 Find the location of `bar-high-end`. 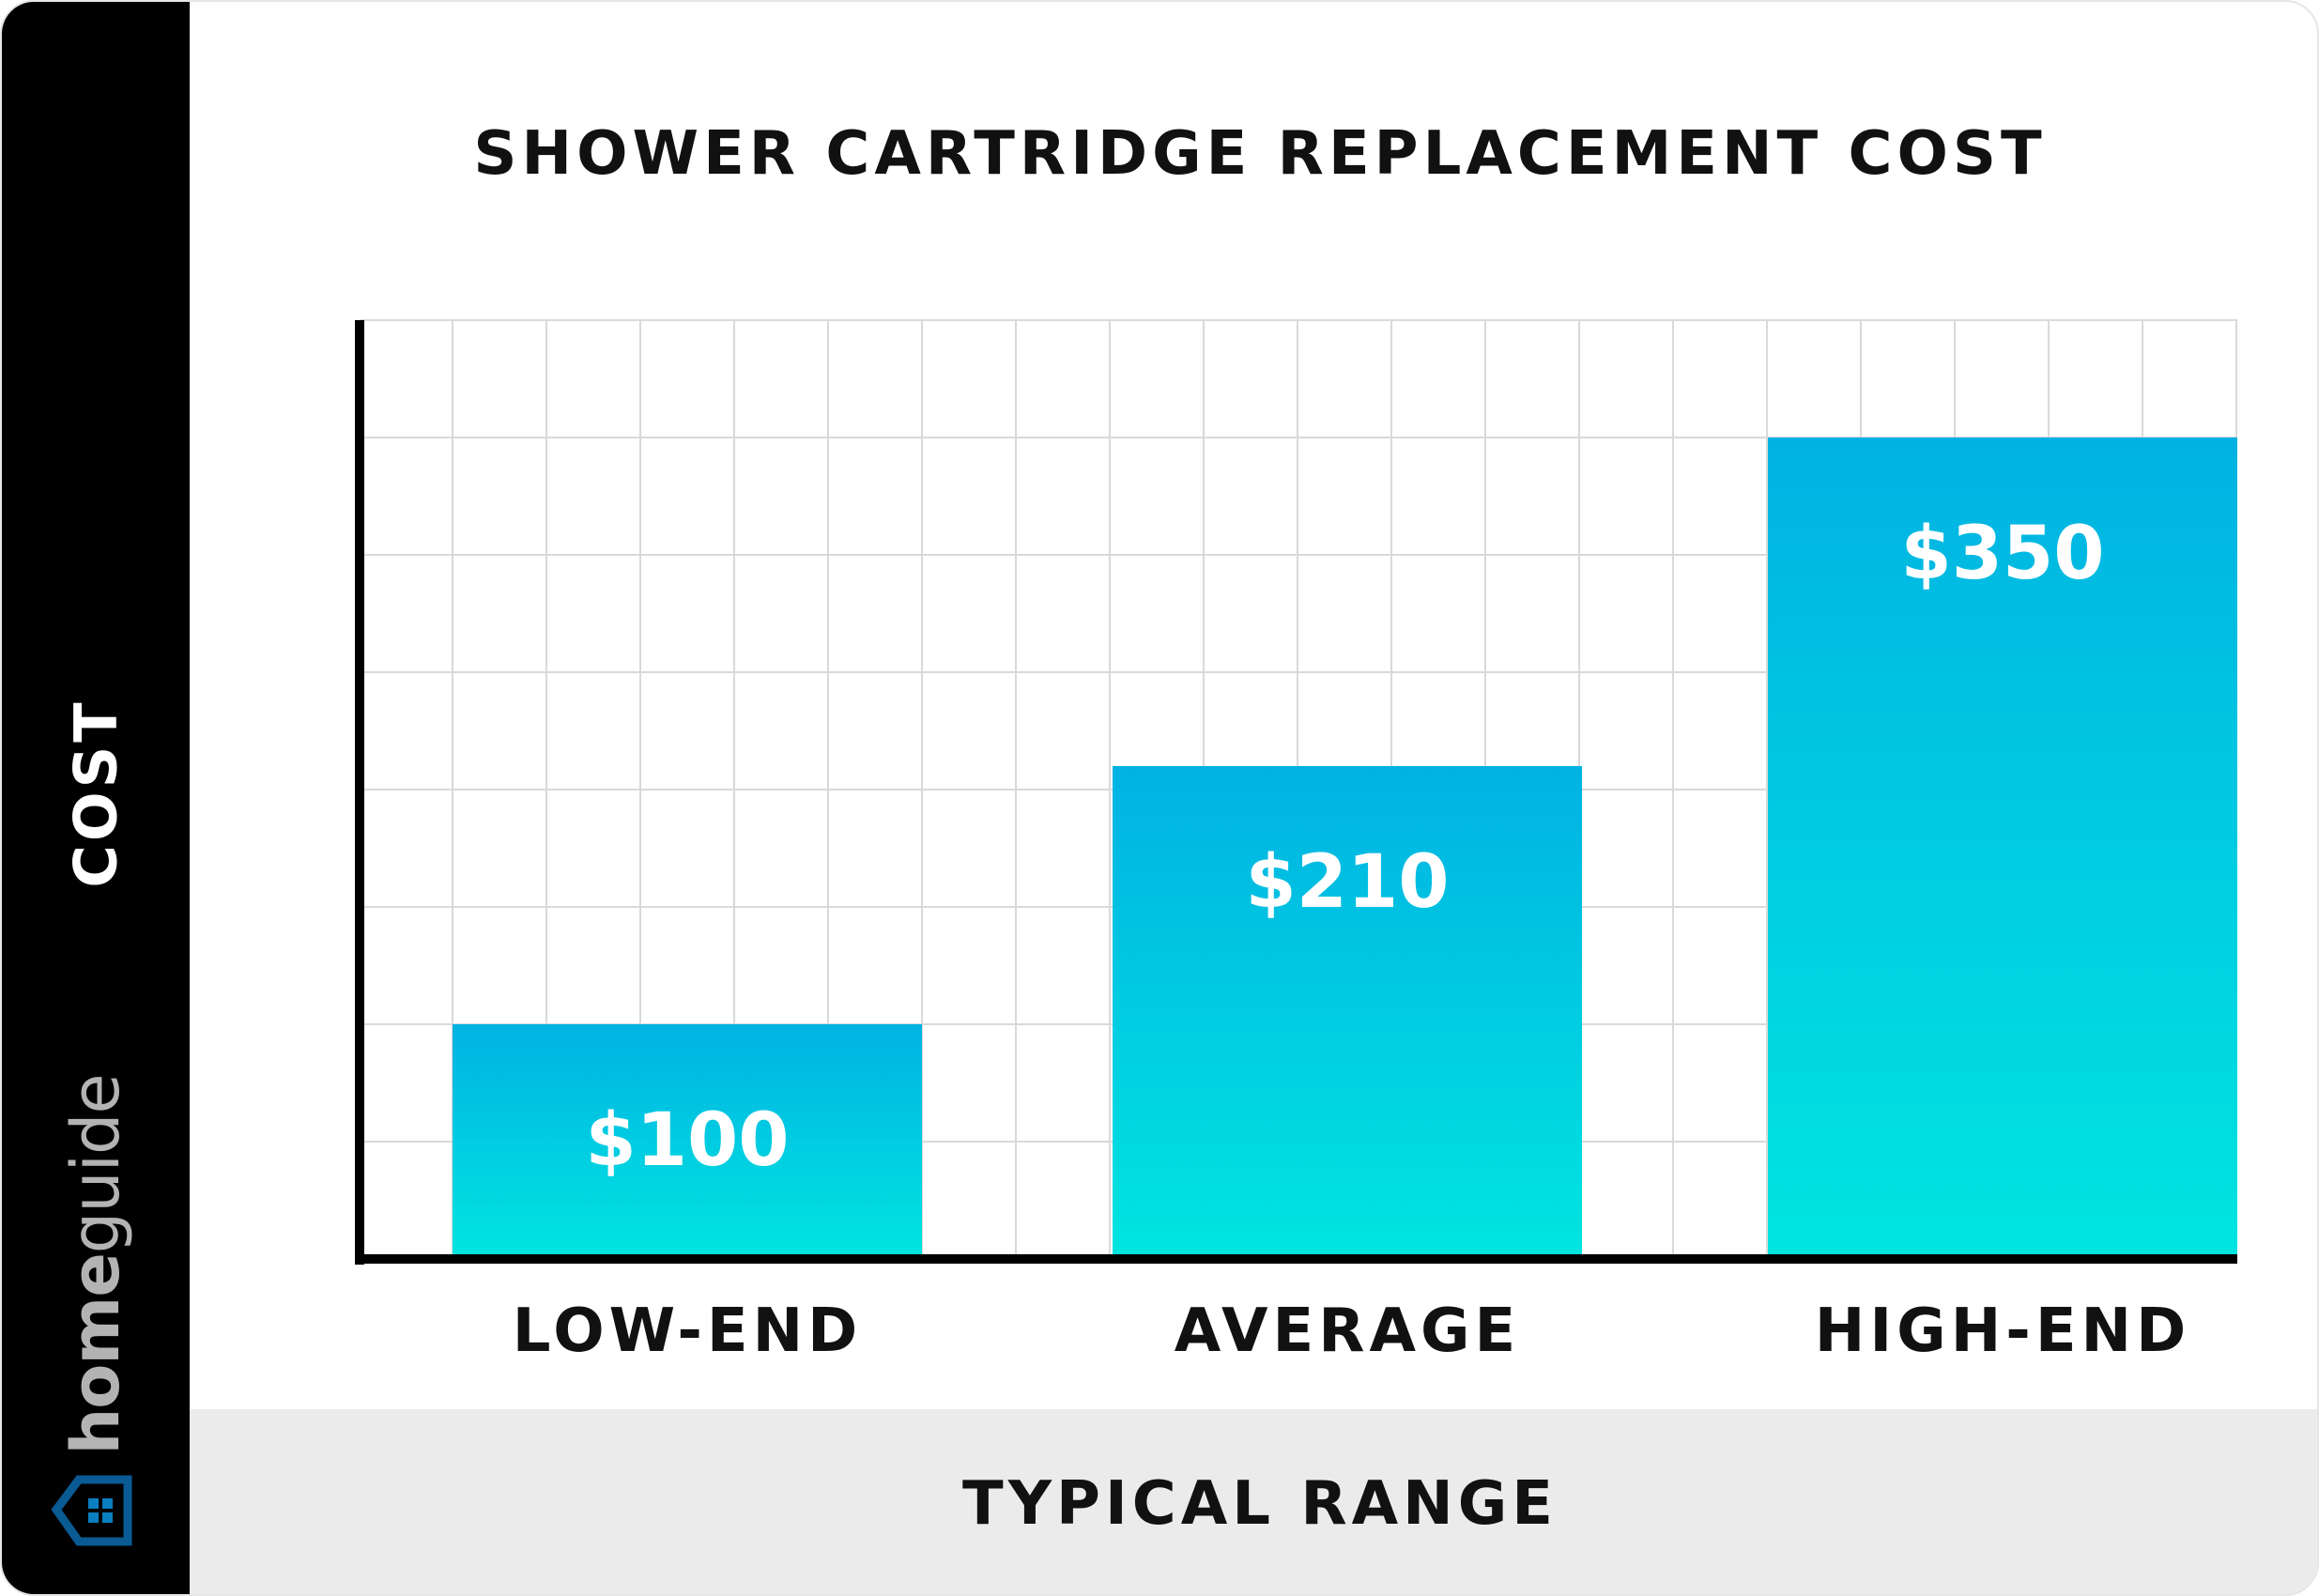

bar-high-end is located at coordinates (2003, 848).